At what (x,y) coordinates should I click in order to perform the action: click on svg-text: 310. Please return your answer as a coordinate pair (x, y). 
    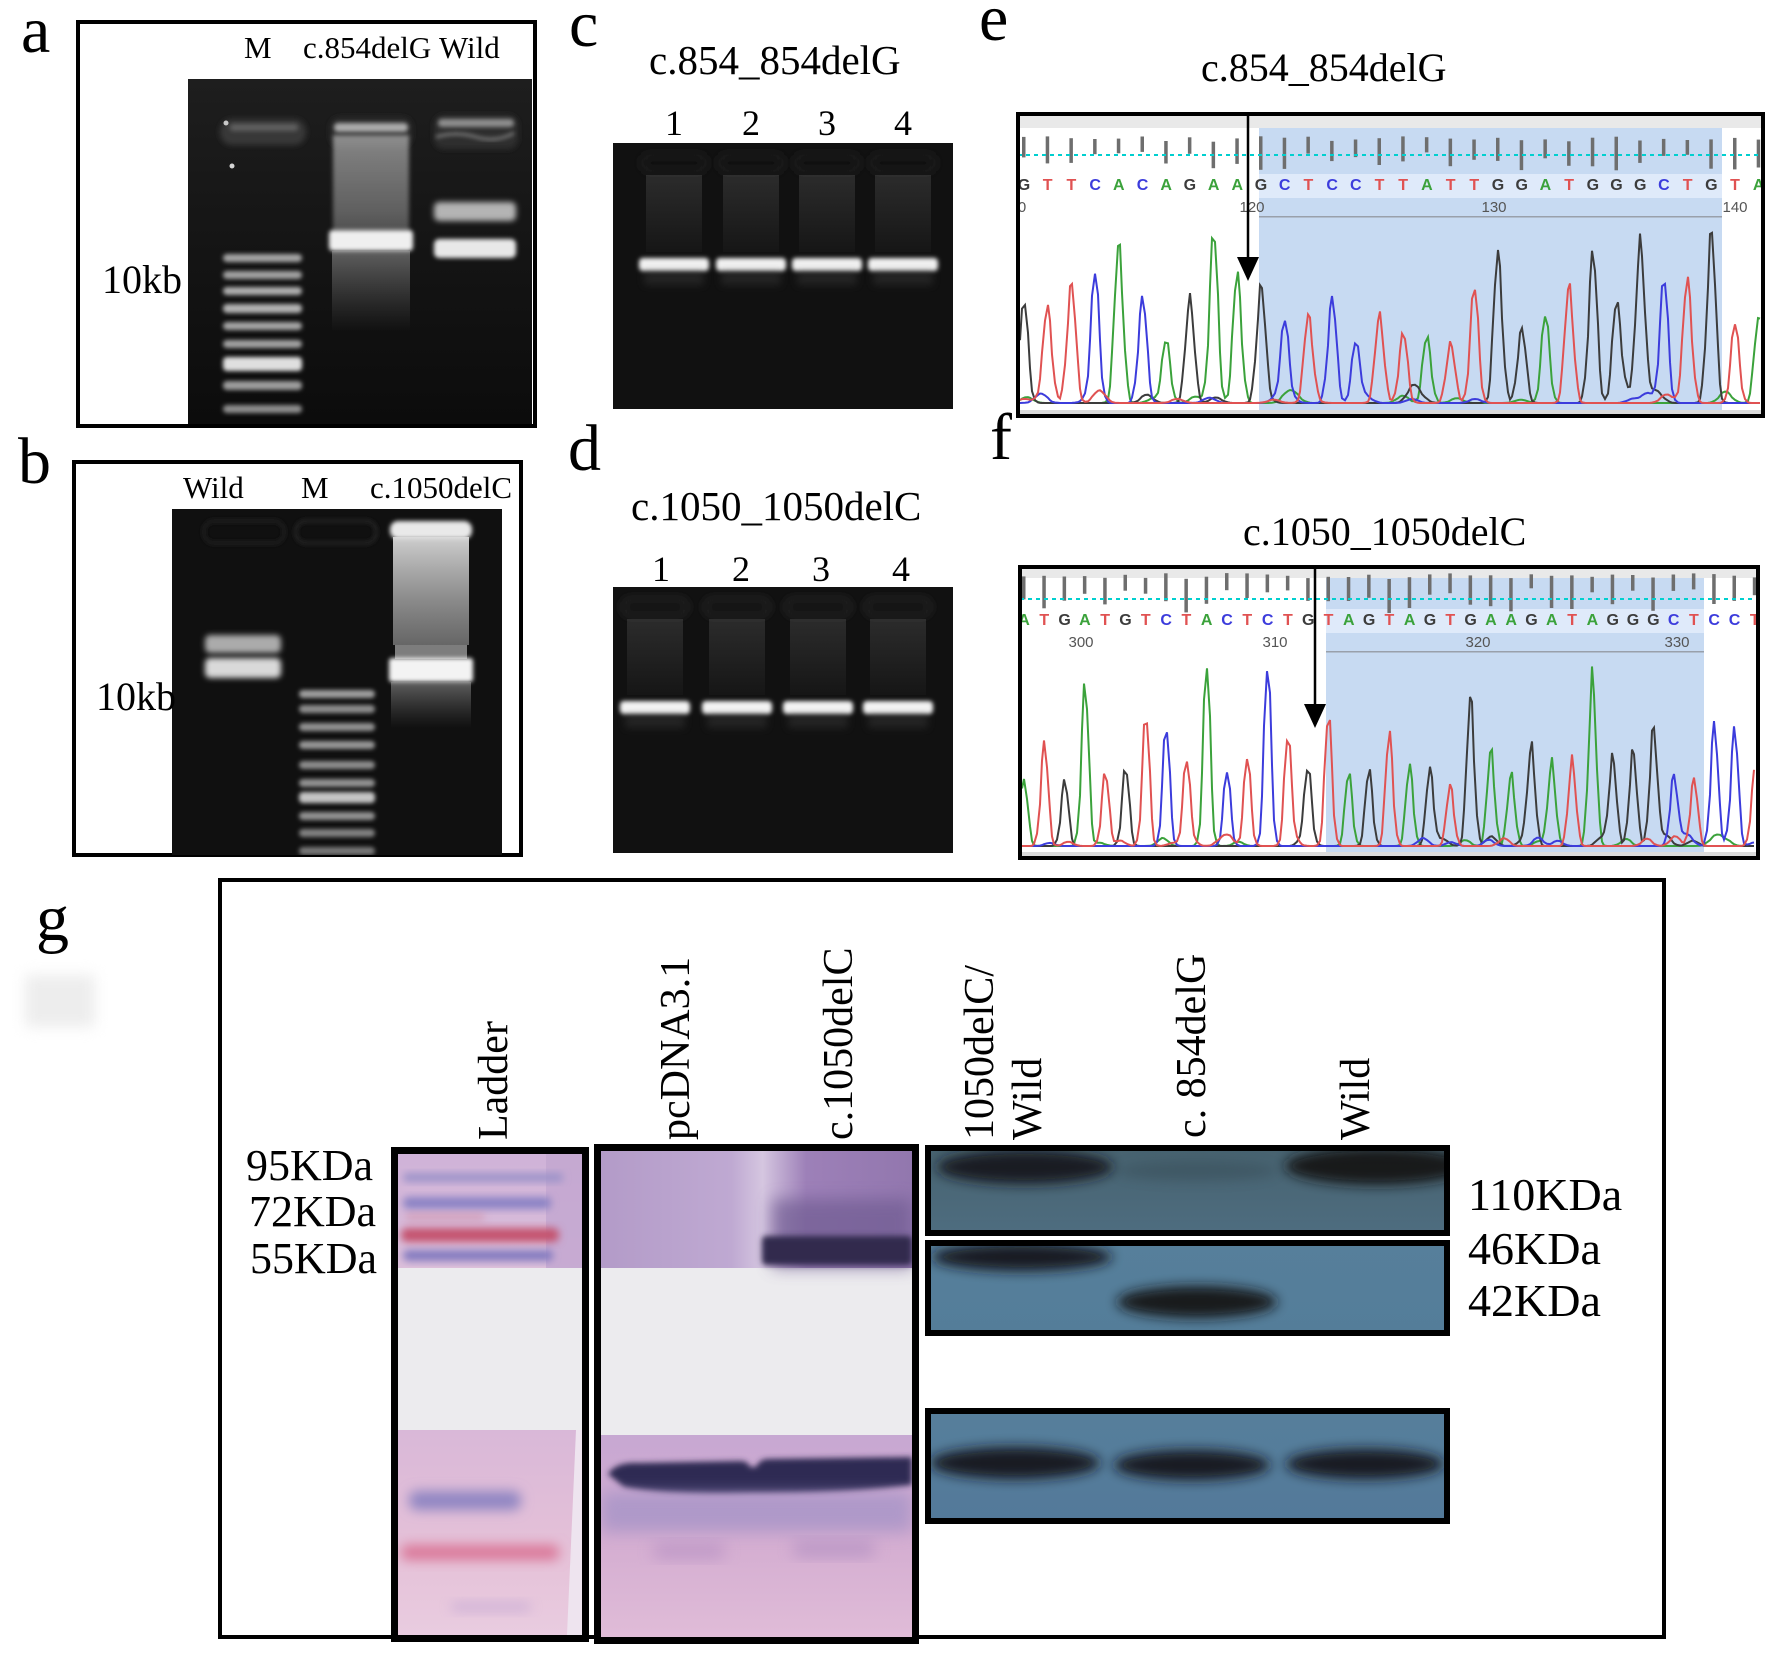
    Looking at the image, I should click on (1274, 642).